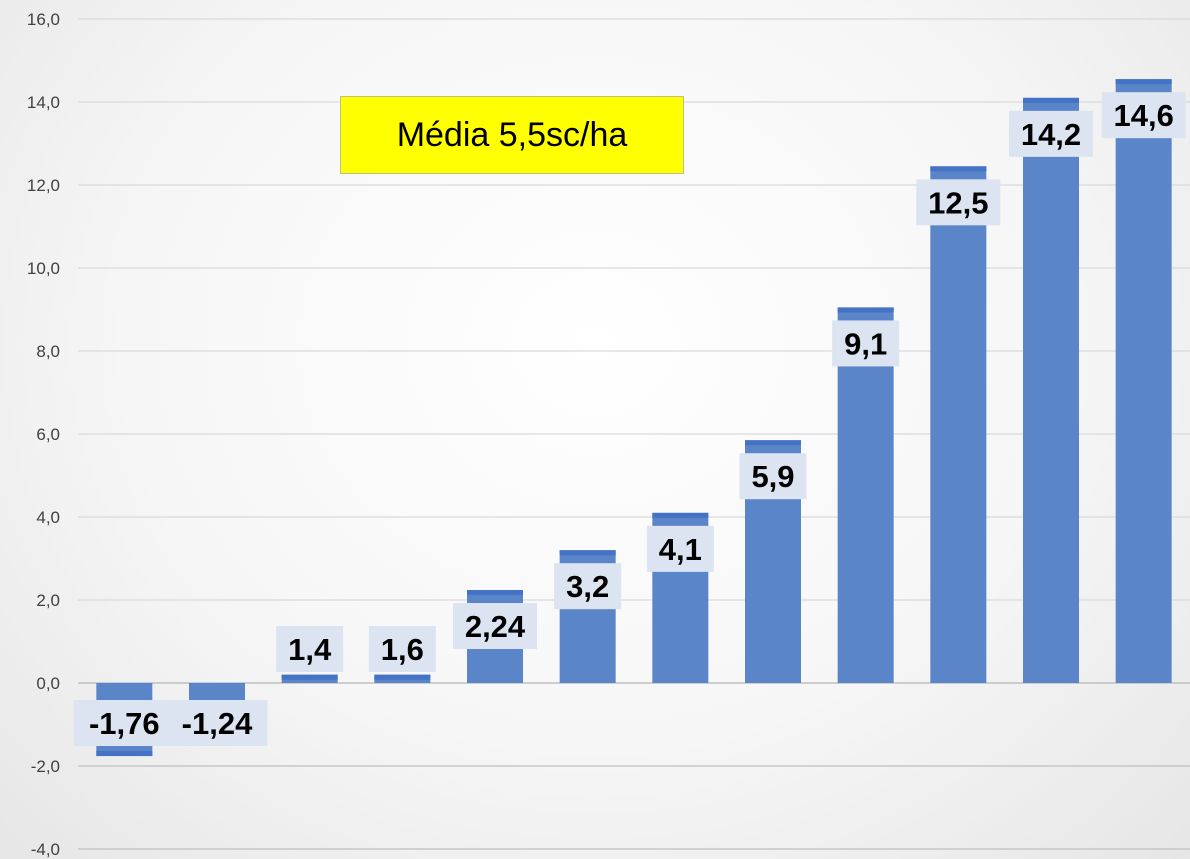  I want to click on data-label: 14,2, so click(1051, 134).